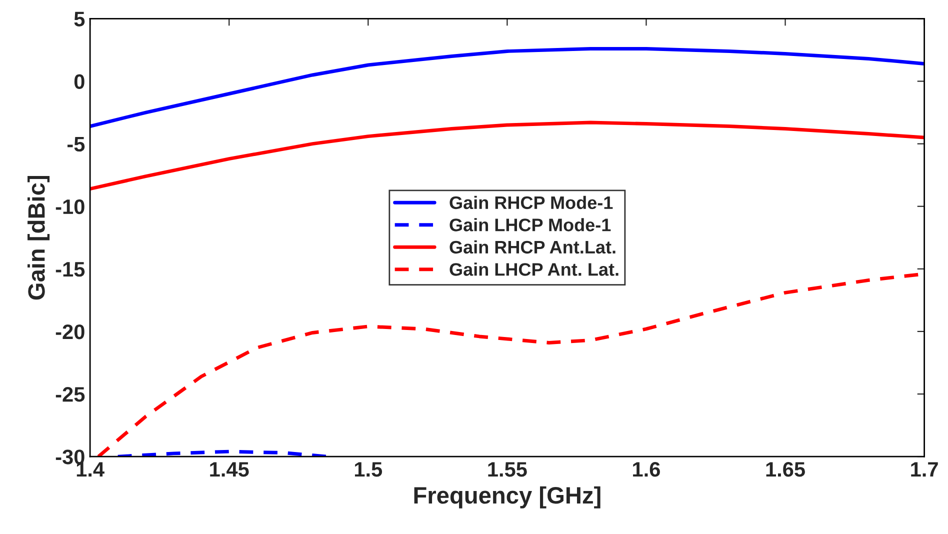 This screenshot has width=948, height=534. I want to click on x-tick-label: 1.6, so click(646, 469).